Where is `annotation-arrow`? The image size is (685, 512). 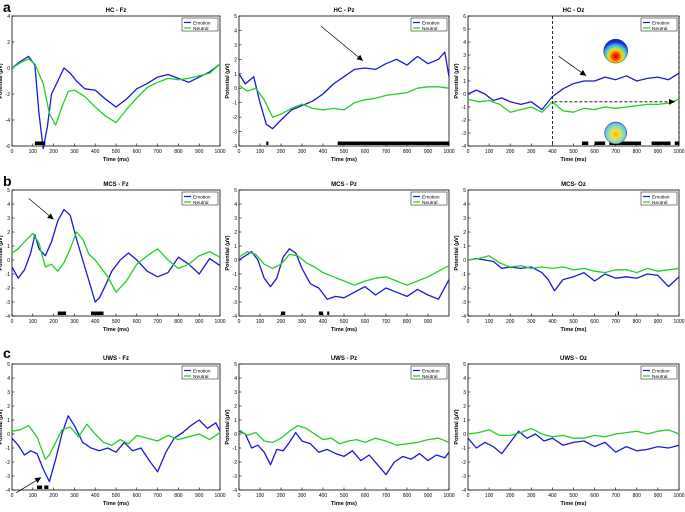 annotation-arrow is located at coordinates (41, 209).